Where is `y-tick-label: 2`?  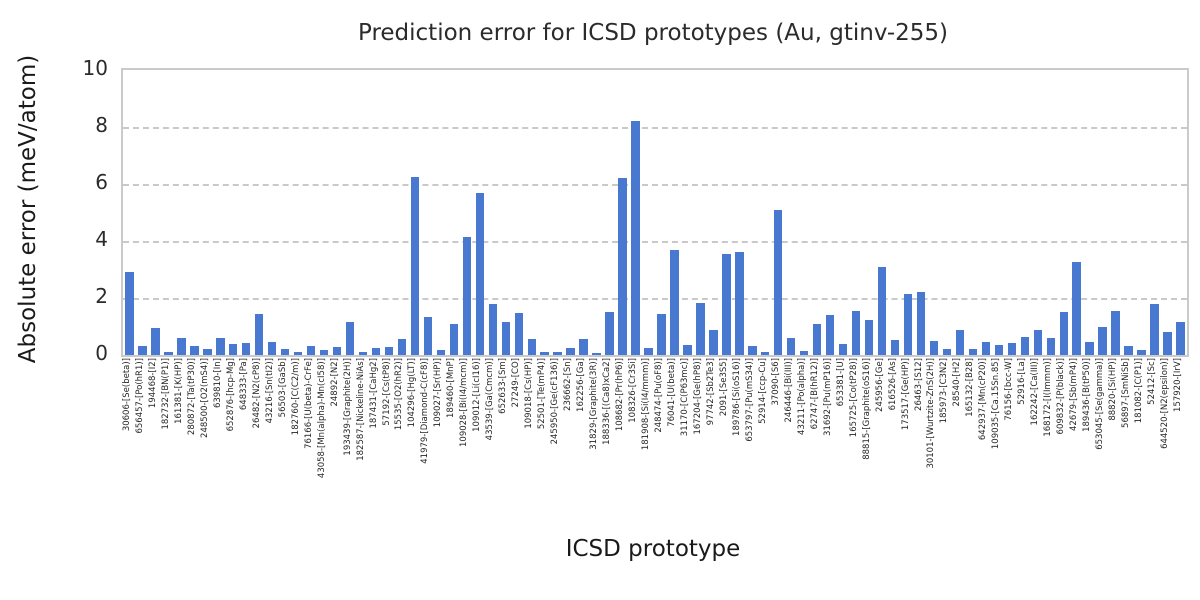
y-tick-label: 2 is located at coordinates (101, 296).